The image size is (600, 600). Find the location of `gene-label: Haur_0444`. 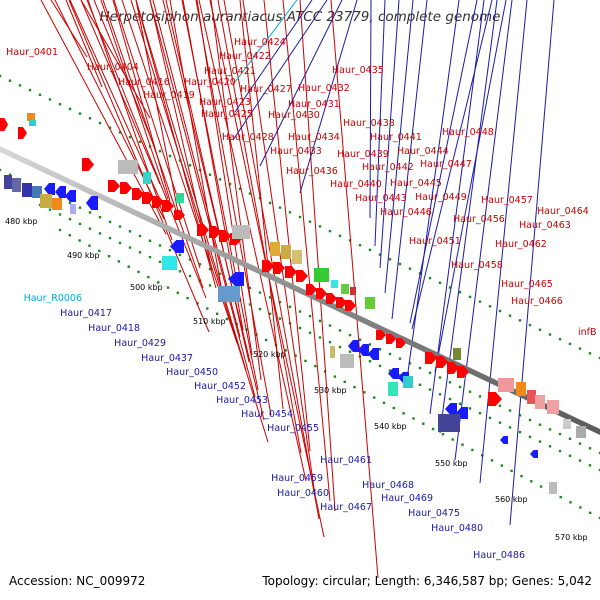

gene-label: Haur_0444 is located at coordinates (423, 151).